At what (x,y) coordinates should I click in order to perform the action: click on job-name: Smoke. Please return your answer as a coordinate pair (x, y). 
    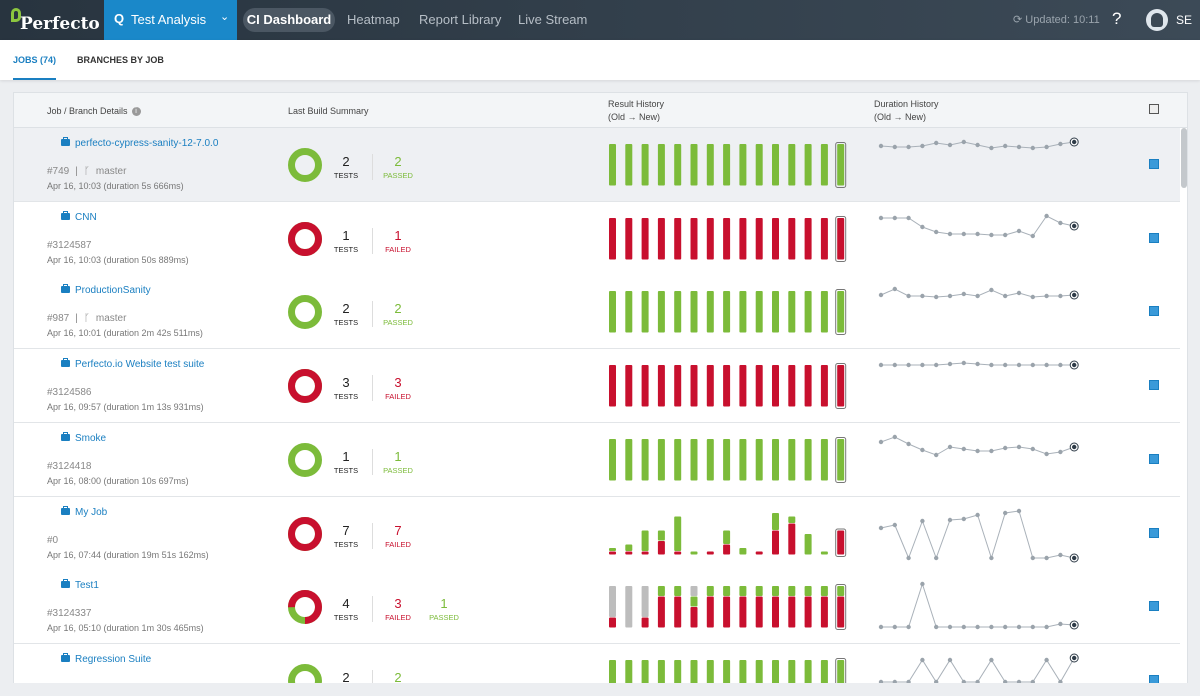
    Looking at the image, I should click on (91, 438).